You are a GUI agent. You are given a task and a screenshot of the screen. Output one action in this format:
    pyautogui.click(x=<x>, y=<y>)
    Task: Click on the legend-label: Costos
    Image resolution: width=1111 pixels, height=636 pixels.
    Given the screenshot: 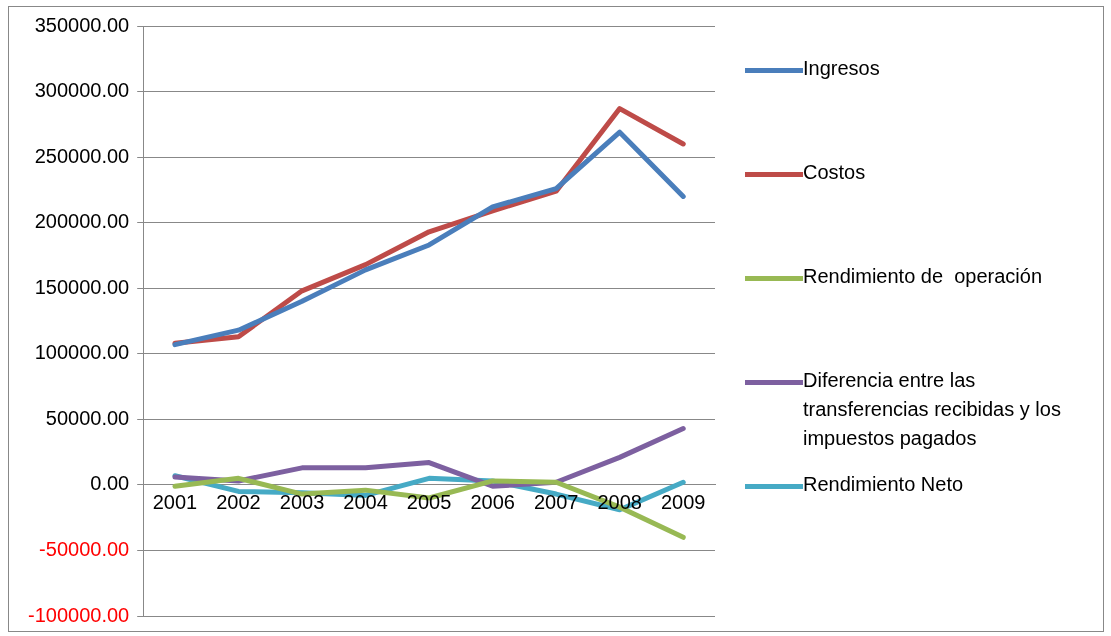 What is the action you would take?
    pyautogui.click(x=834, y=172)
    